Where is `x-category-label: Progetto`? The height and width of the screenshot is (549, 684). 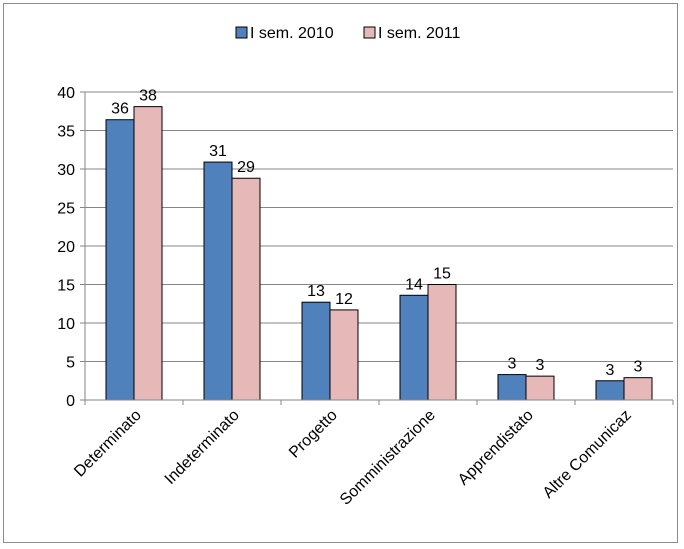 x-category-label: Progetto is located at coordinates (313, 434).